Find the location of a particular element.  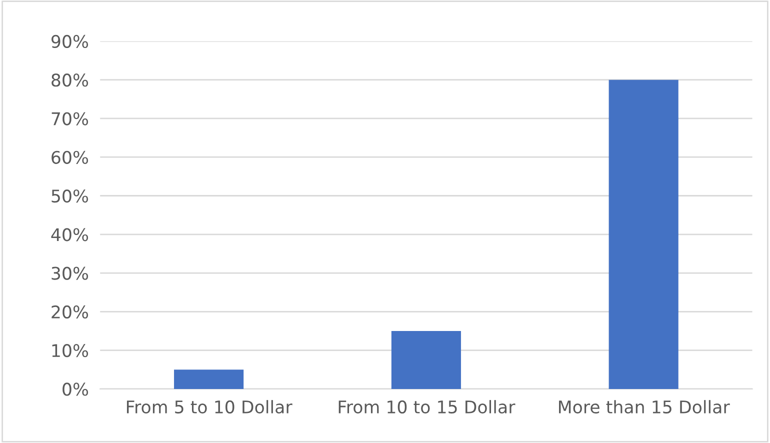

y-tick-label: 70% is located at coordinates (70, 119).